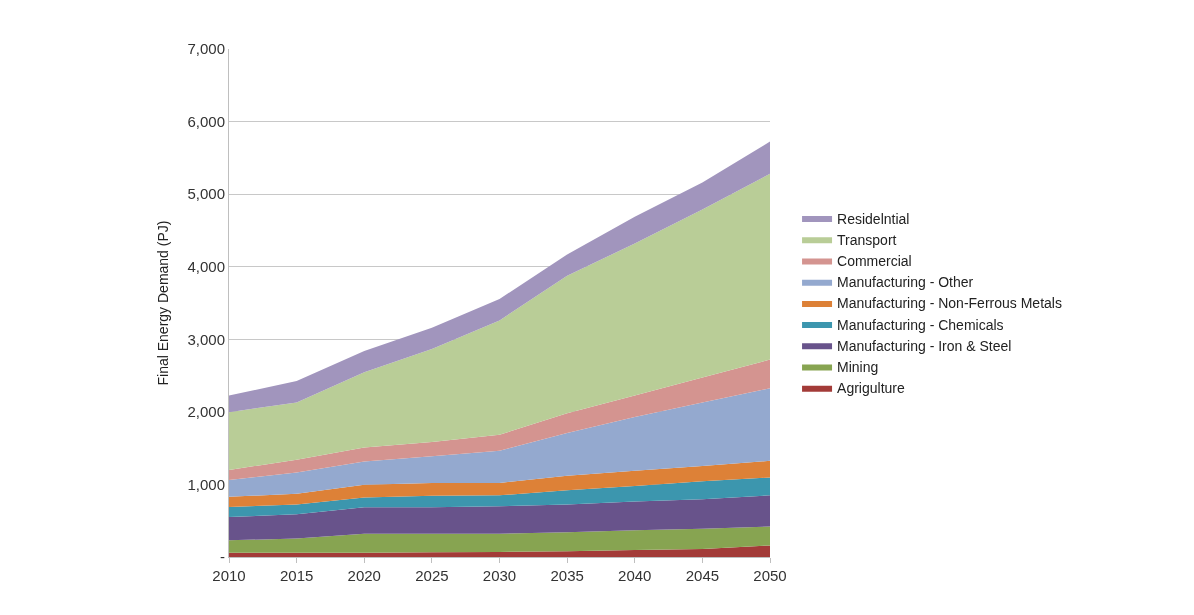 This screenshot has height=615, width=1194. Describe the element at coordinates (499, 575) in the screenshot. I see `x-tick-label: 2030` at that location.